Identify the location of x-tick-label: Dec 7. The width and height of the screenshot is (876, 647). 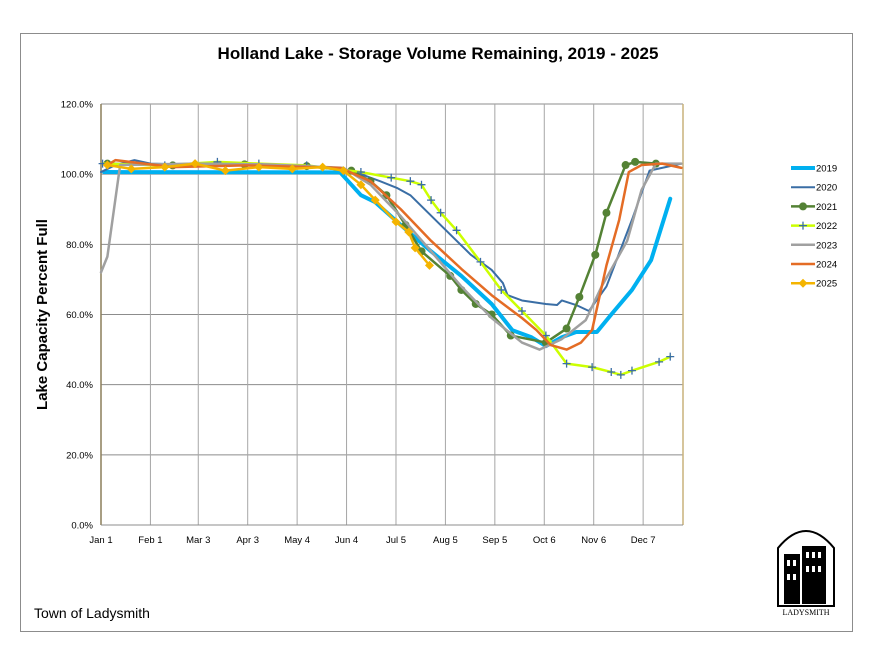
(643, 540).